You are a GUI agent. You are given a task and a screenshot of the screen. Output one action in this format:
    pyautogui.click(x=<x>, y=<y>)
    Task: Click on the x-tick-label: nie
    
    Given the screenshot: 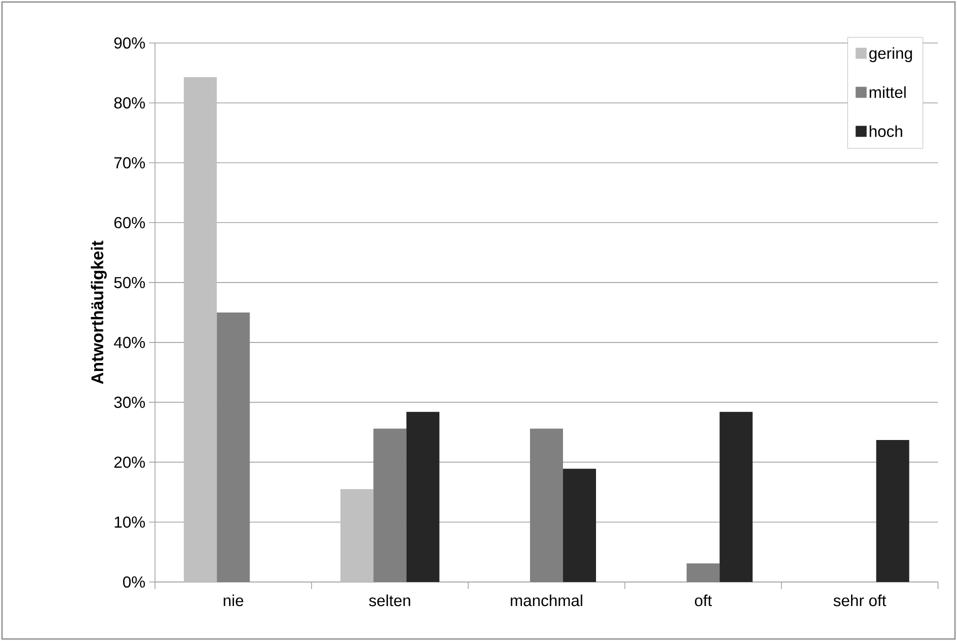 What is the action you would take?
    pyautogui.click(x=234, y=600)
    